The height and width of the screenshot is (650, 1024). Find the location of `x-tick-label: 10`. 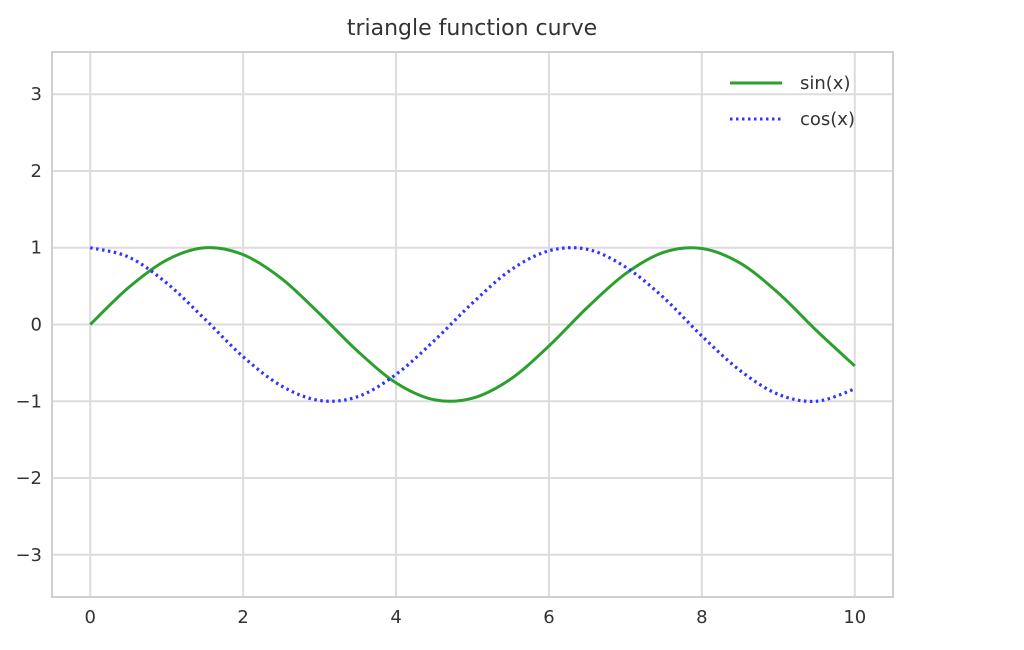

x-tick-label: 10 is located at coordinates (854, 617).